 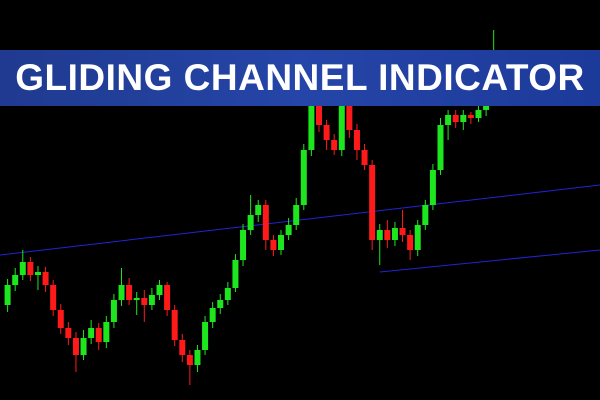 I want to click on banner: GLIDING CHANNEL INDICATOR, so click(x=300, y=78).